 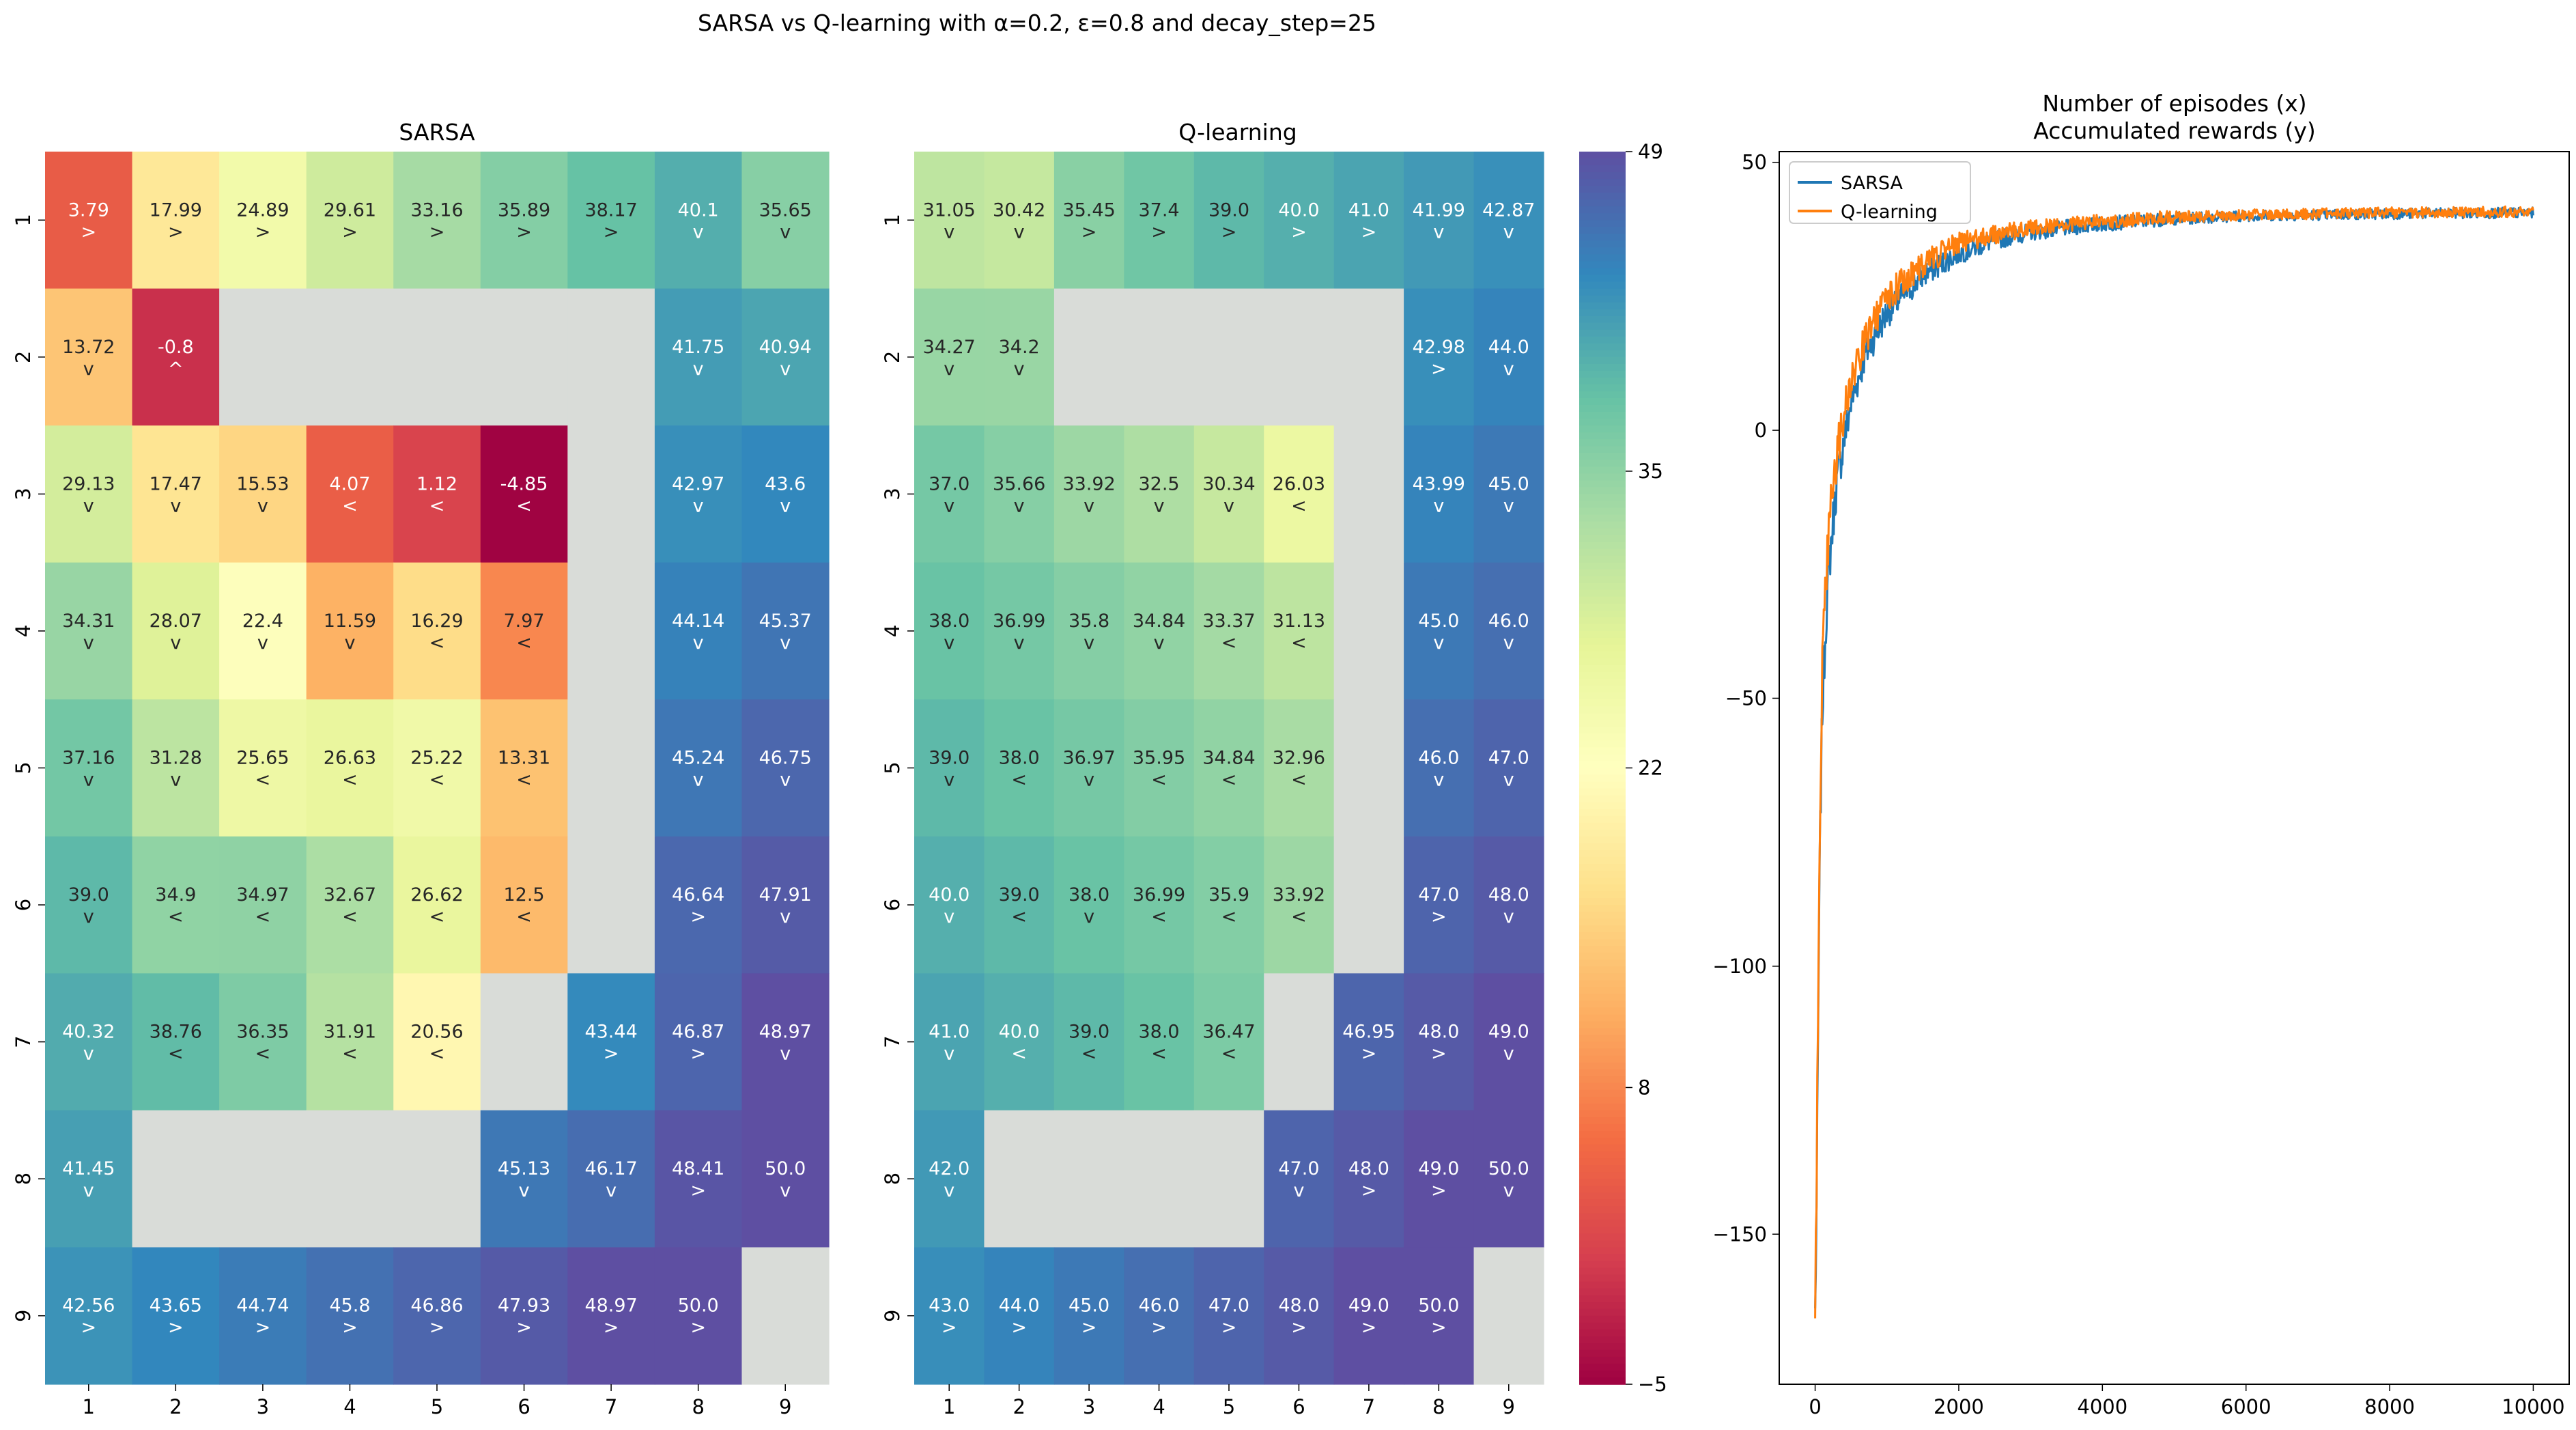 What do you see at coordinates (262, 1032) in the screenshot?
I see `cell-value-label: 36.35` at bounding box center [262, 1032].